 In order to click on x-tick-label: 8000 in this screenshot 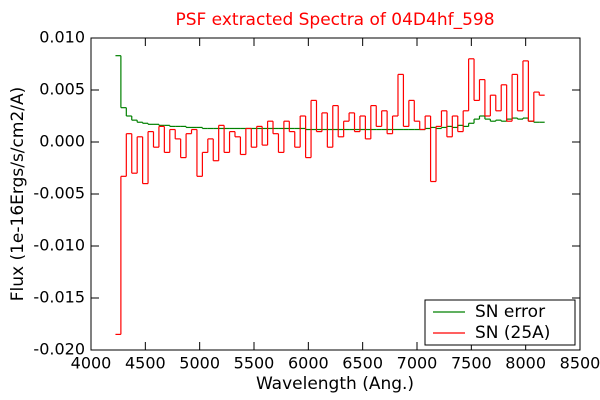, I will do `click(525, 363)`.